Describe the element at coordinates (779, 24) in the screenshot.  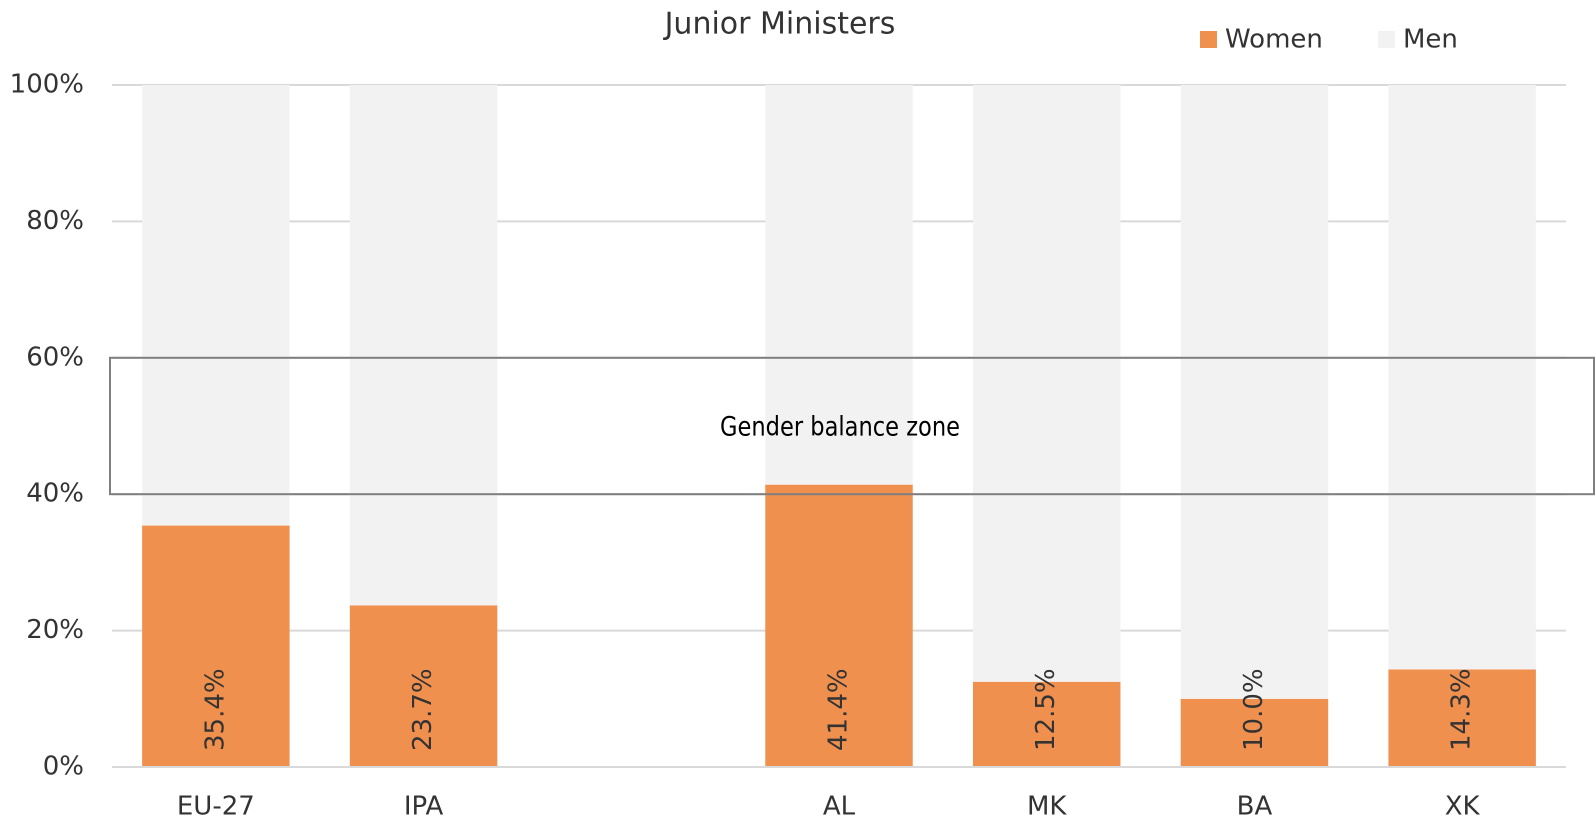
I see `chart-title: Junior Ministers` at that location.